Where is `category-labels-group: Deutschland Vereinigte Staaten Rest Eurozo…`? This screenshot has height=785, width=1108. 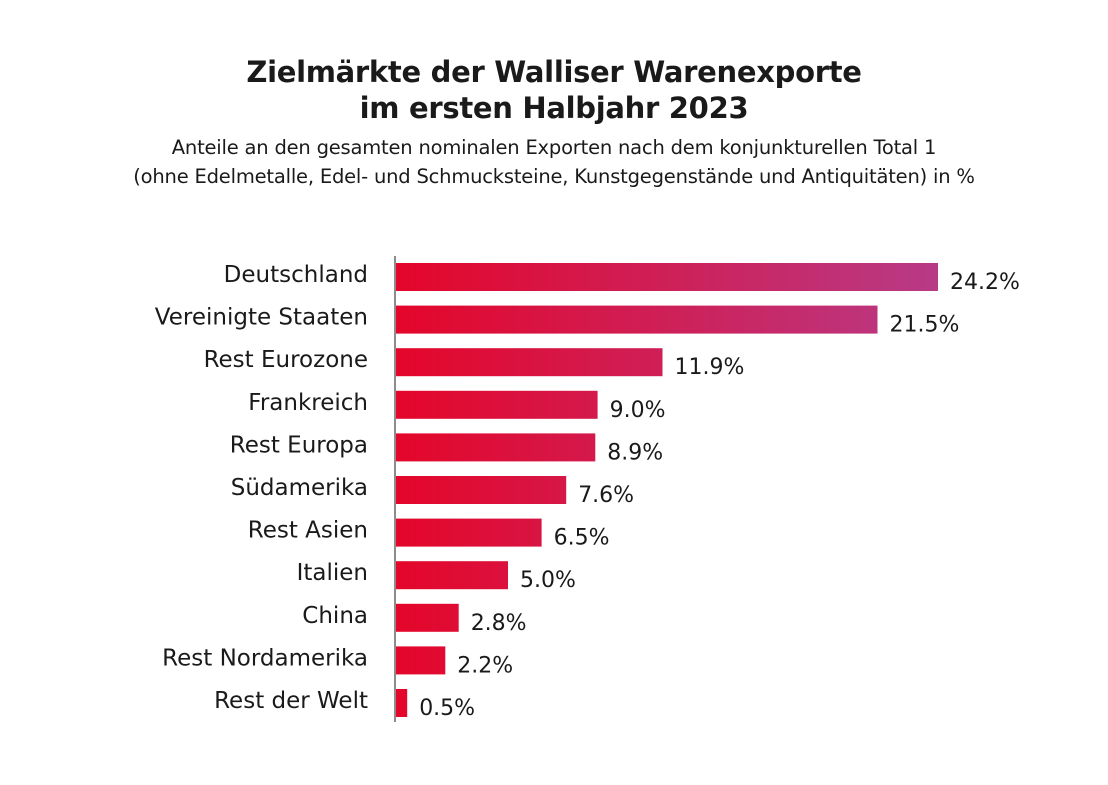
category-labels-group: Deutschland Vereinigte Staaten Rest Eurozo… is located at coordinates (261, 488).